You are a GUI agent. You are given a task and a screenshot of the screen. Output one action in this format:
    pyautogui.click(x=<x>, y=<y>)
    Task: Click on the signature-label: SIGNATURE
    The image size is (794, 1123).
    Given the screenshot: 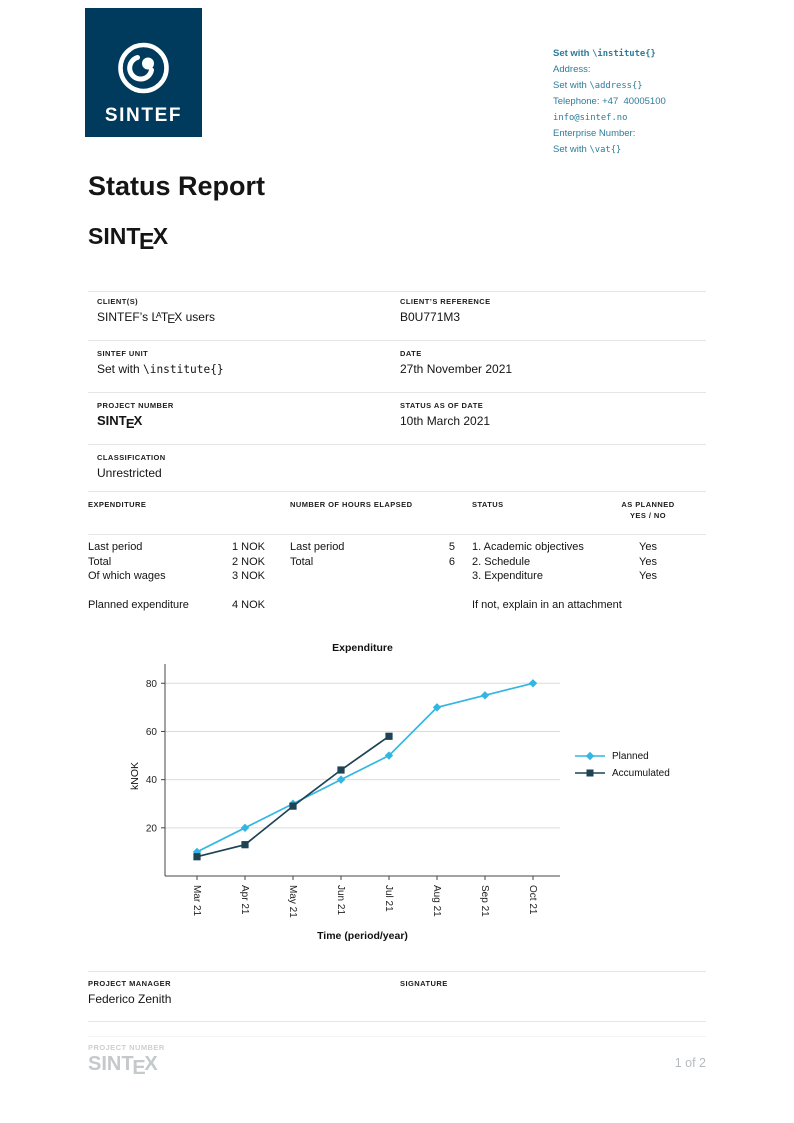 What is the action you would take?
    pyautogui.click(x=424, y=983)
    